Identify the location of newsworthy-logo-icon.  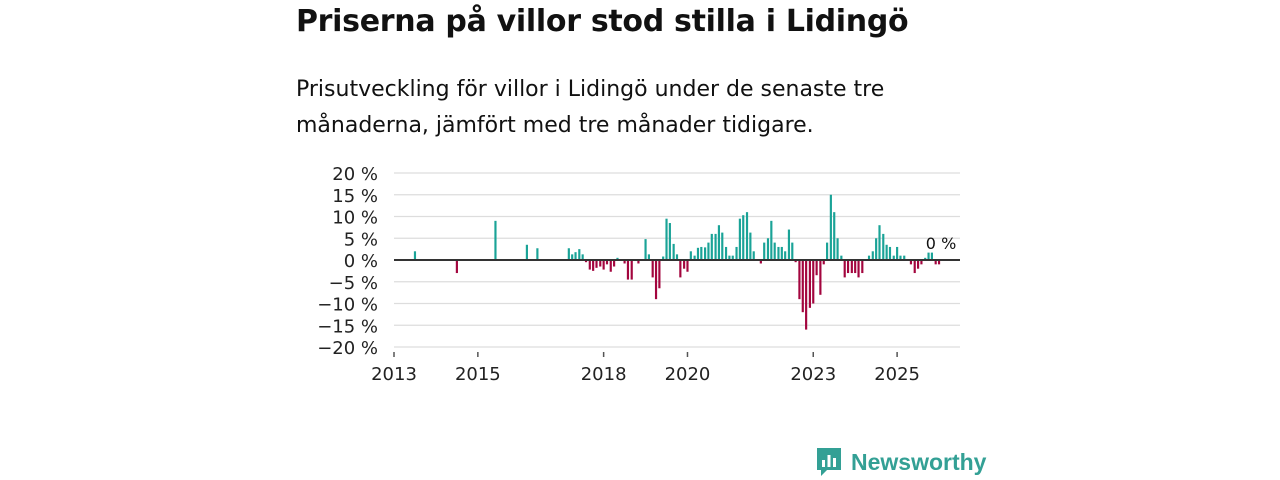
(829, 462).